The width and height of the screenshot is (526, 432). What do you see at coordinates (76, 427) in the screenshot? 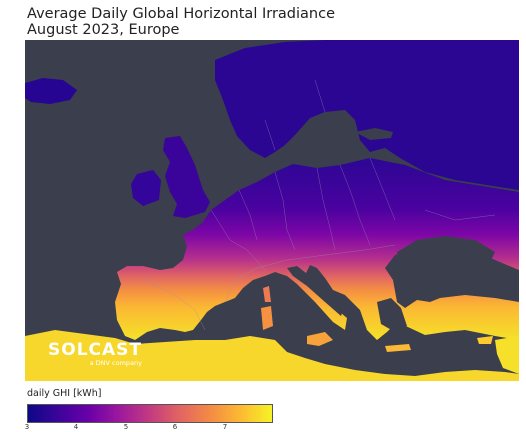
I see `colorbar-tick: 4` at bounding box center [76, 427].